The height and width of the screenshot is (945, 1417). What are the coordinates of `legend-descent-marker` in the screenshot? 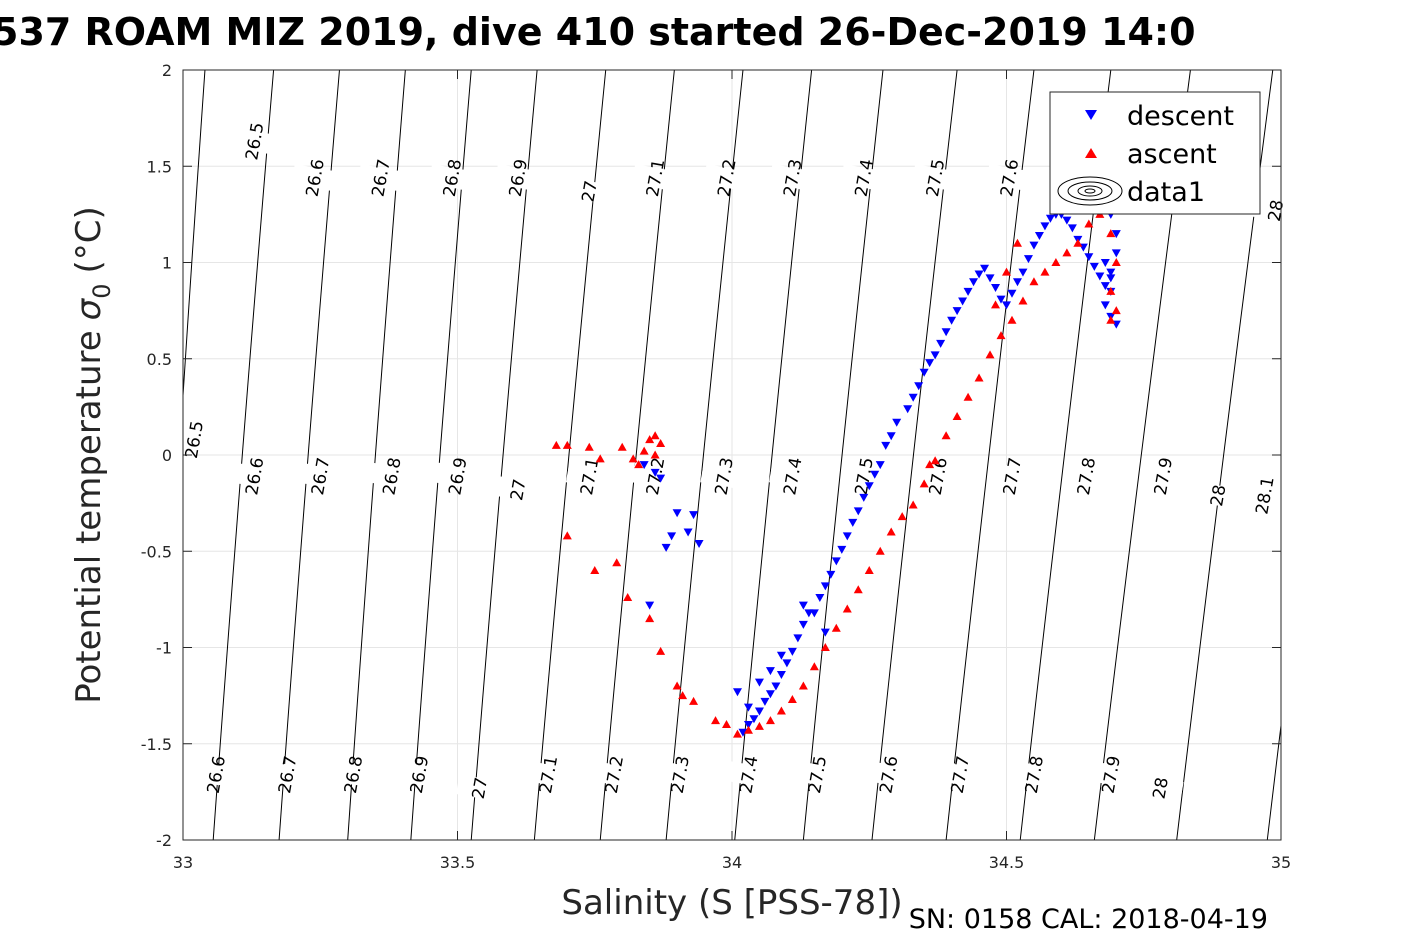 It's located at (1091, 115).